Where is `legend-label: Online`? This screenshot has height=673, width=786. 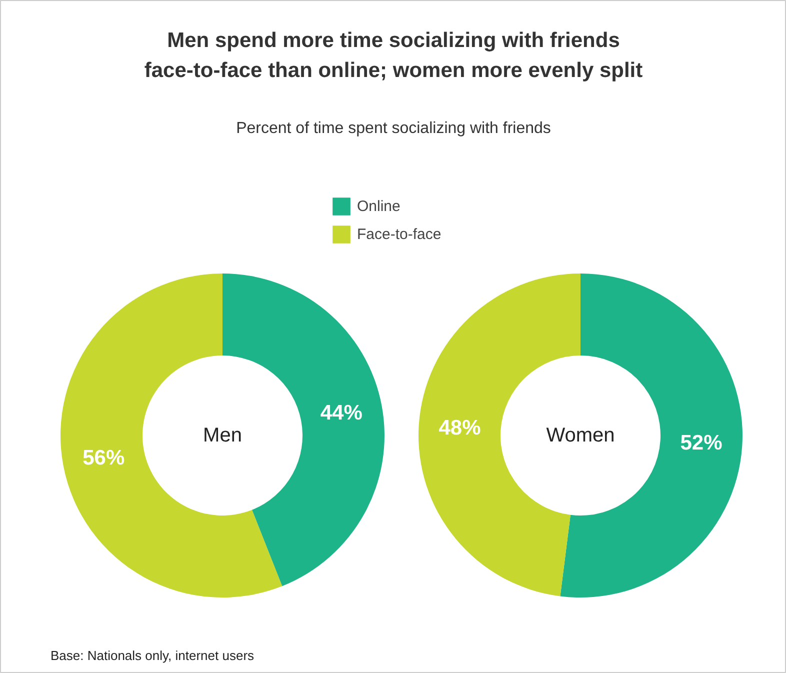 legend-label: Online is located at coordinates (378, 206).